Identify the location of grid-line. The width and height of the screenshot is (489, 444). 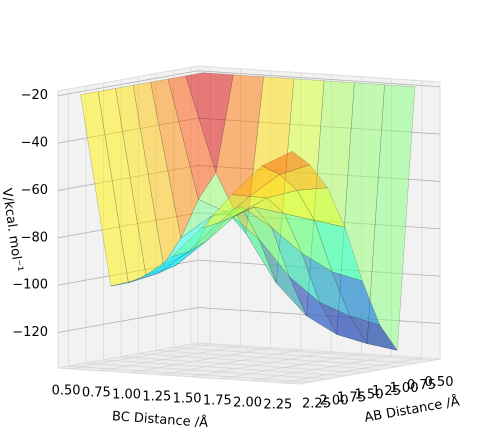
(249, 83).